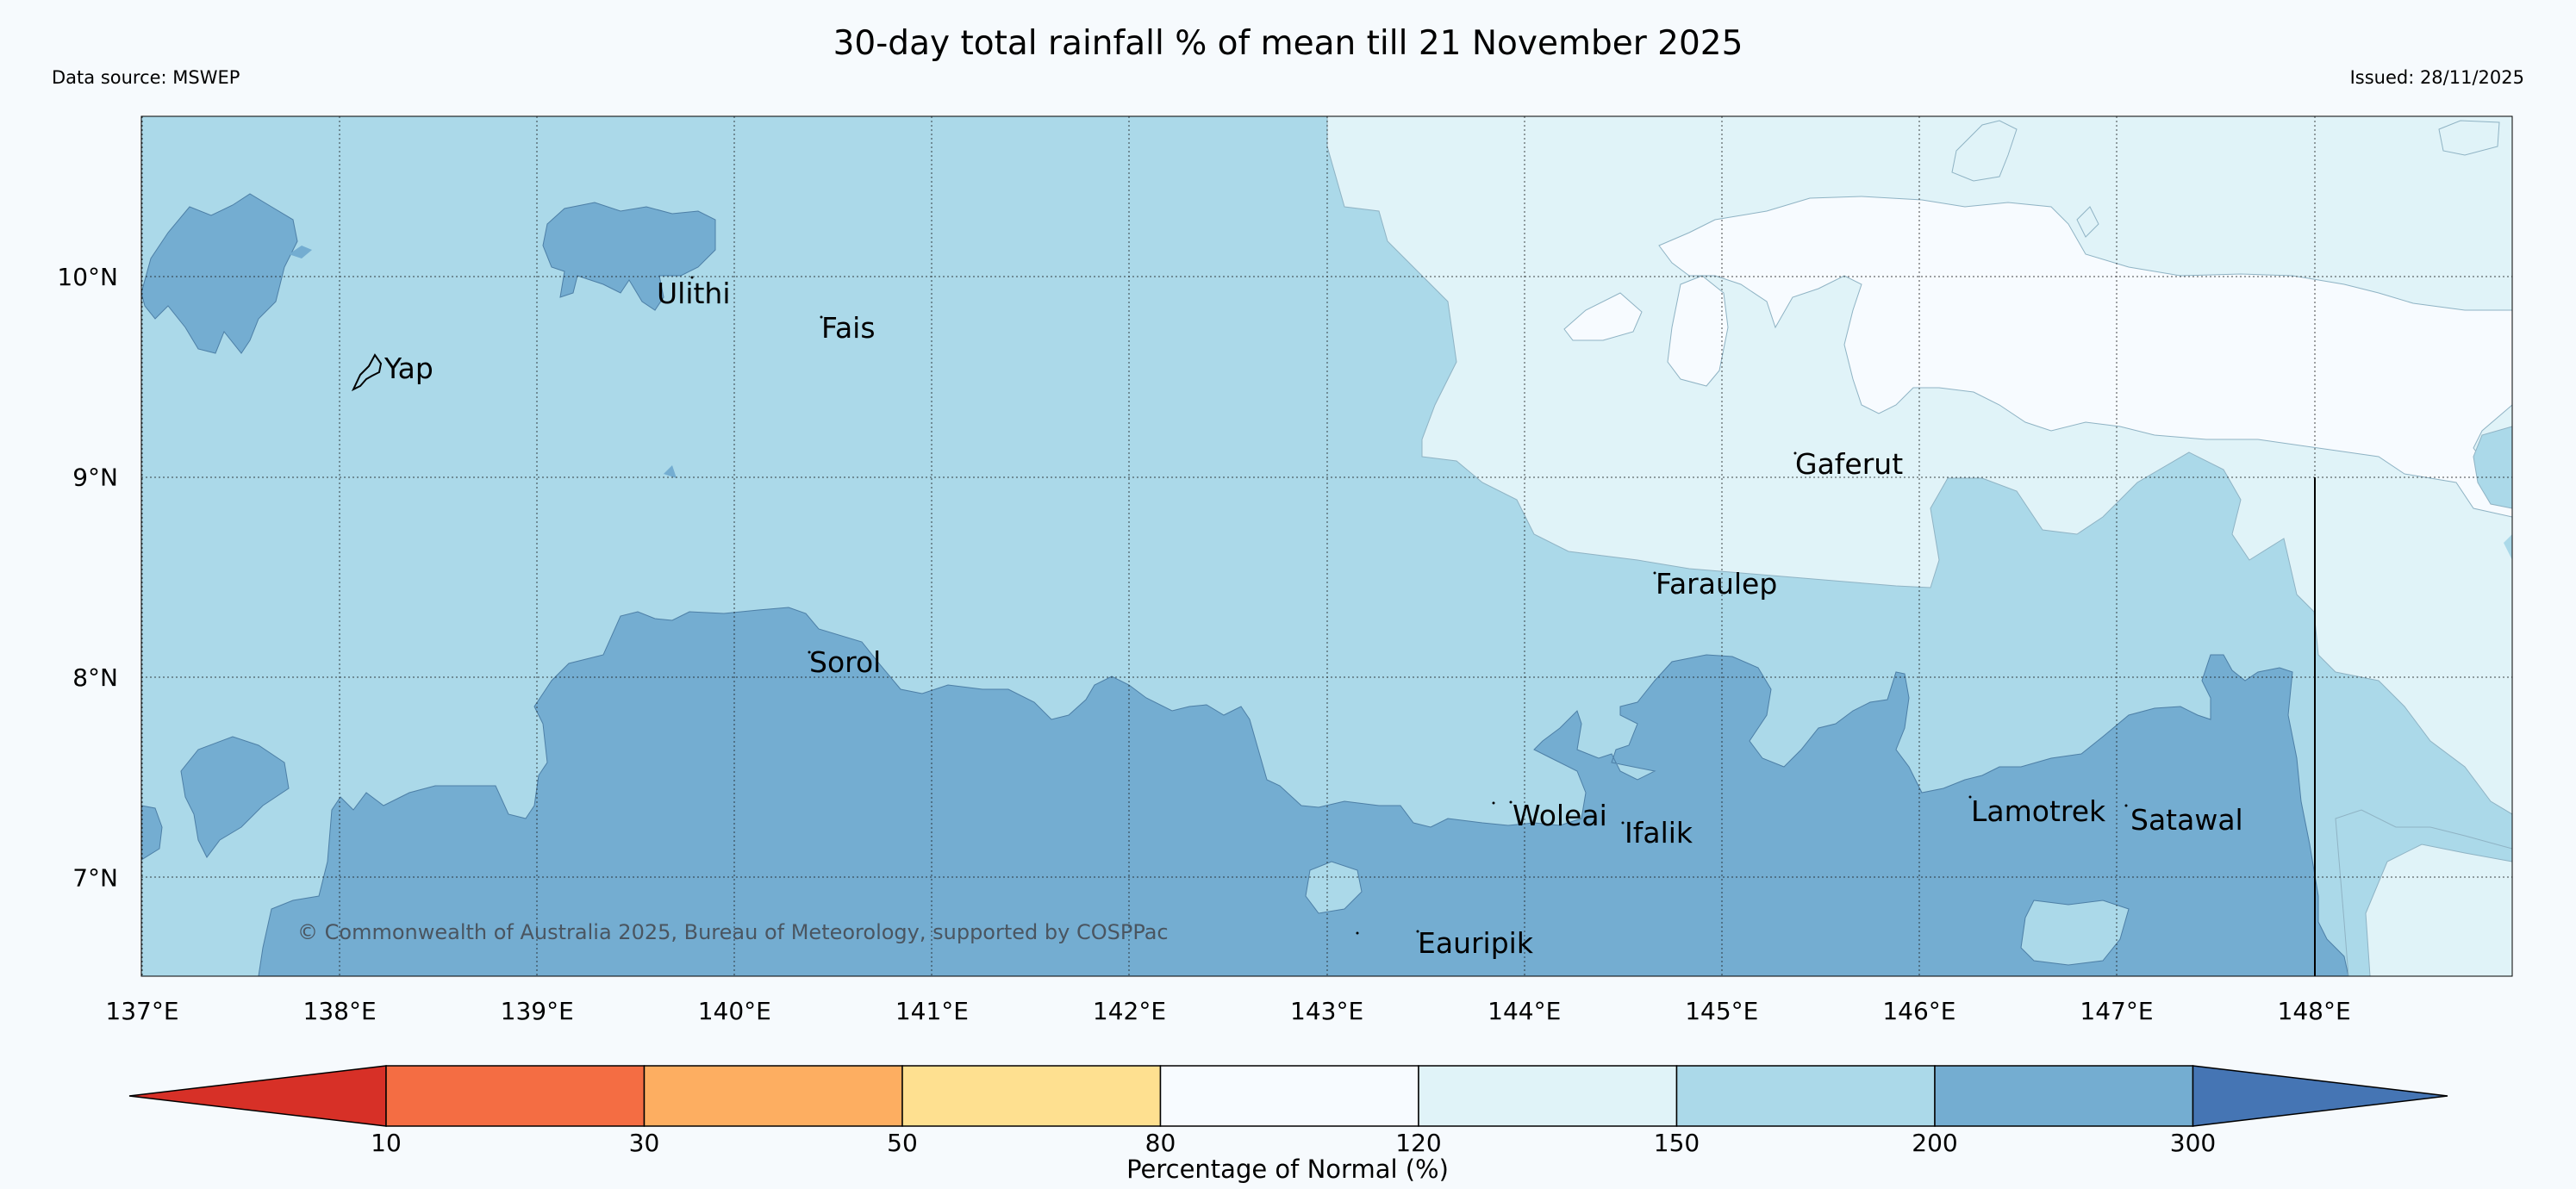 The width and height of the screenshot is (2576, 1189). I want to click on colorbar, so click(1288, 1096).